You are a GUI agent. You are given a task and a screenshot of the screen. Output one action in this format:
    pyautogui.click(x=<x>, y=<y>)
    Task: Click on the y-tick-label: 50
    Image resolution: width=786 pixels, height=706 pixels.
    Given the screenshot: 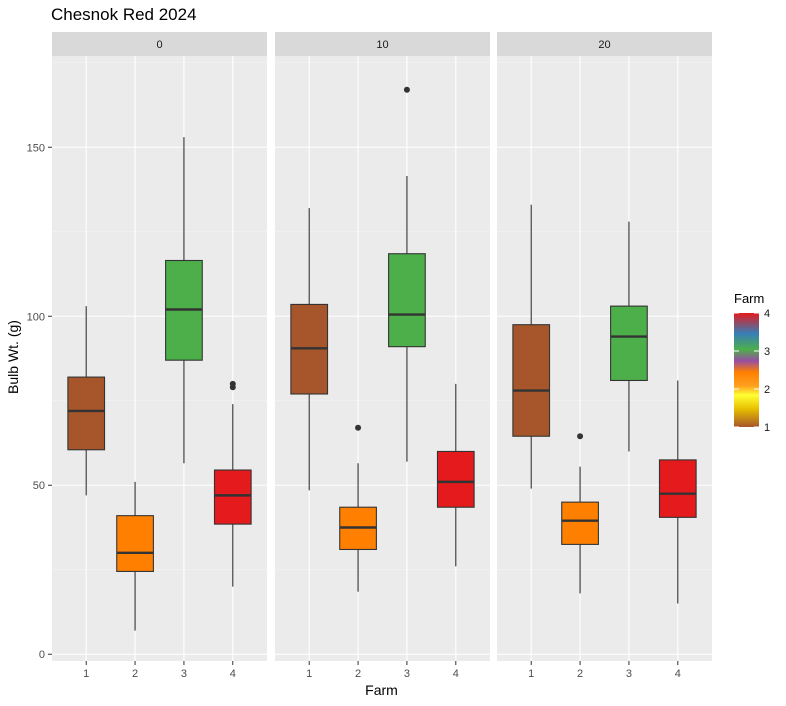 What is the action you would take?
    pyautogui.click(x=39, y=486)
    